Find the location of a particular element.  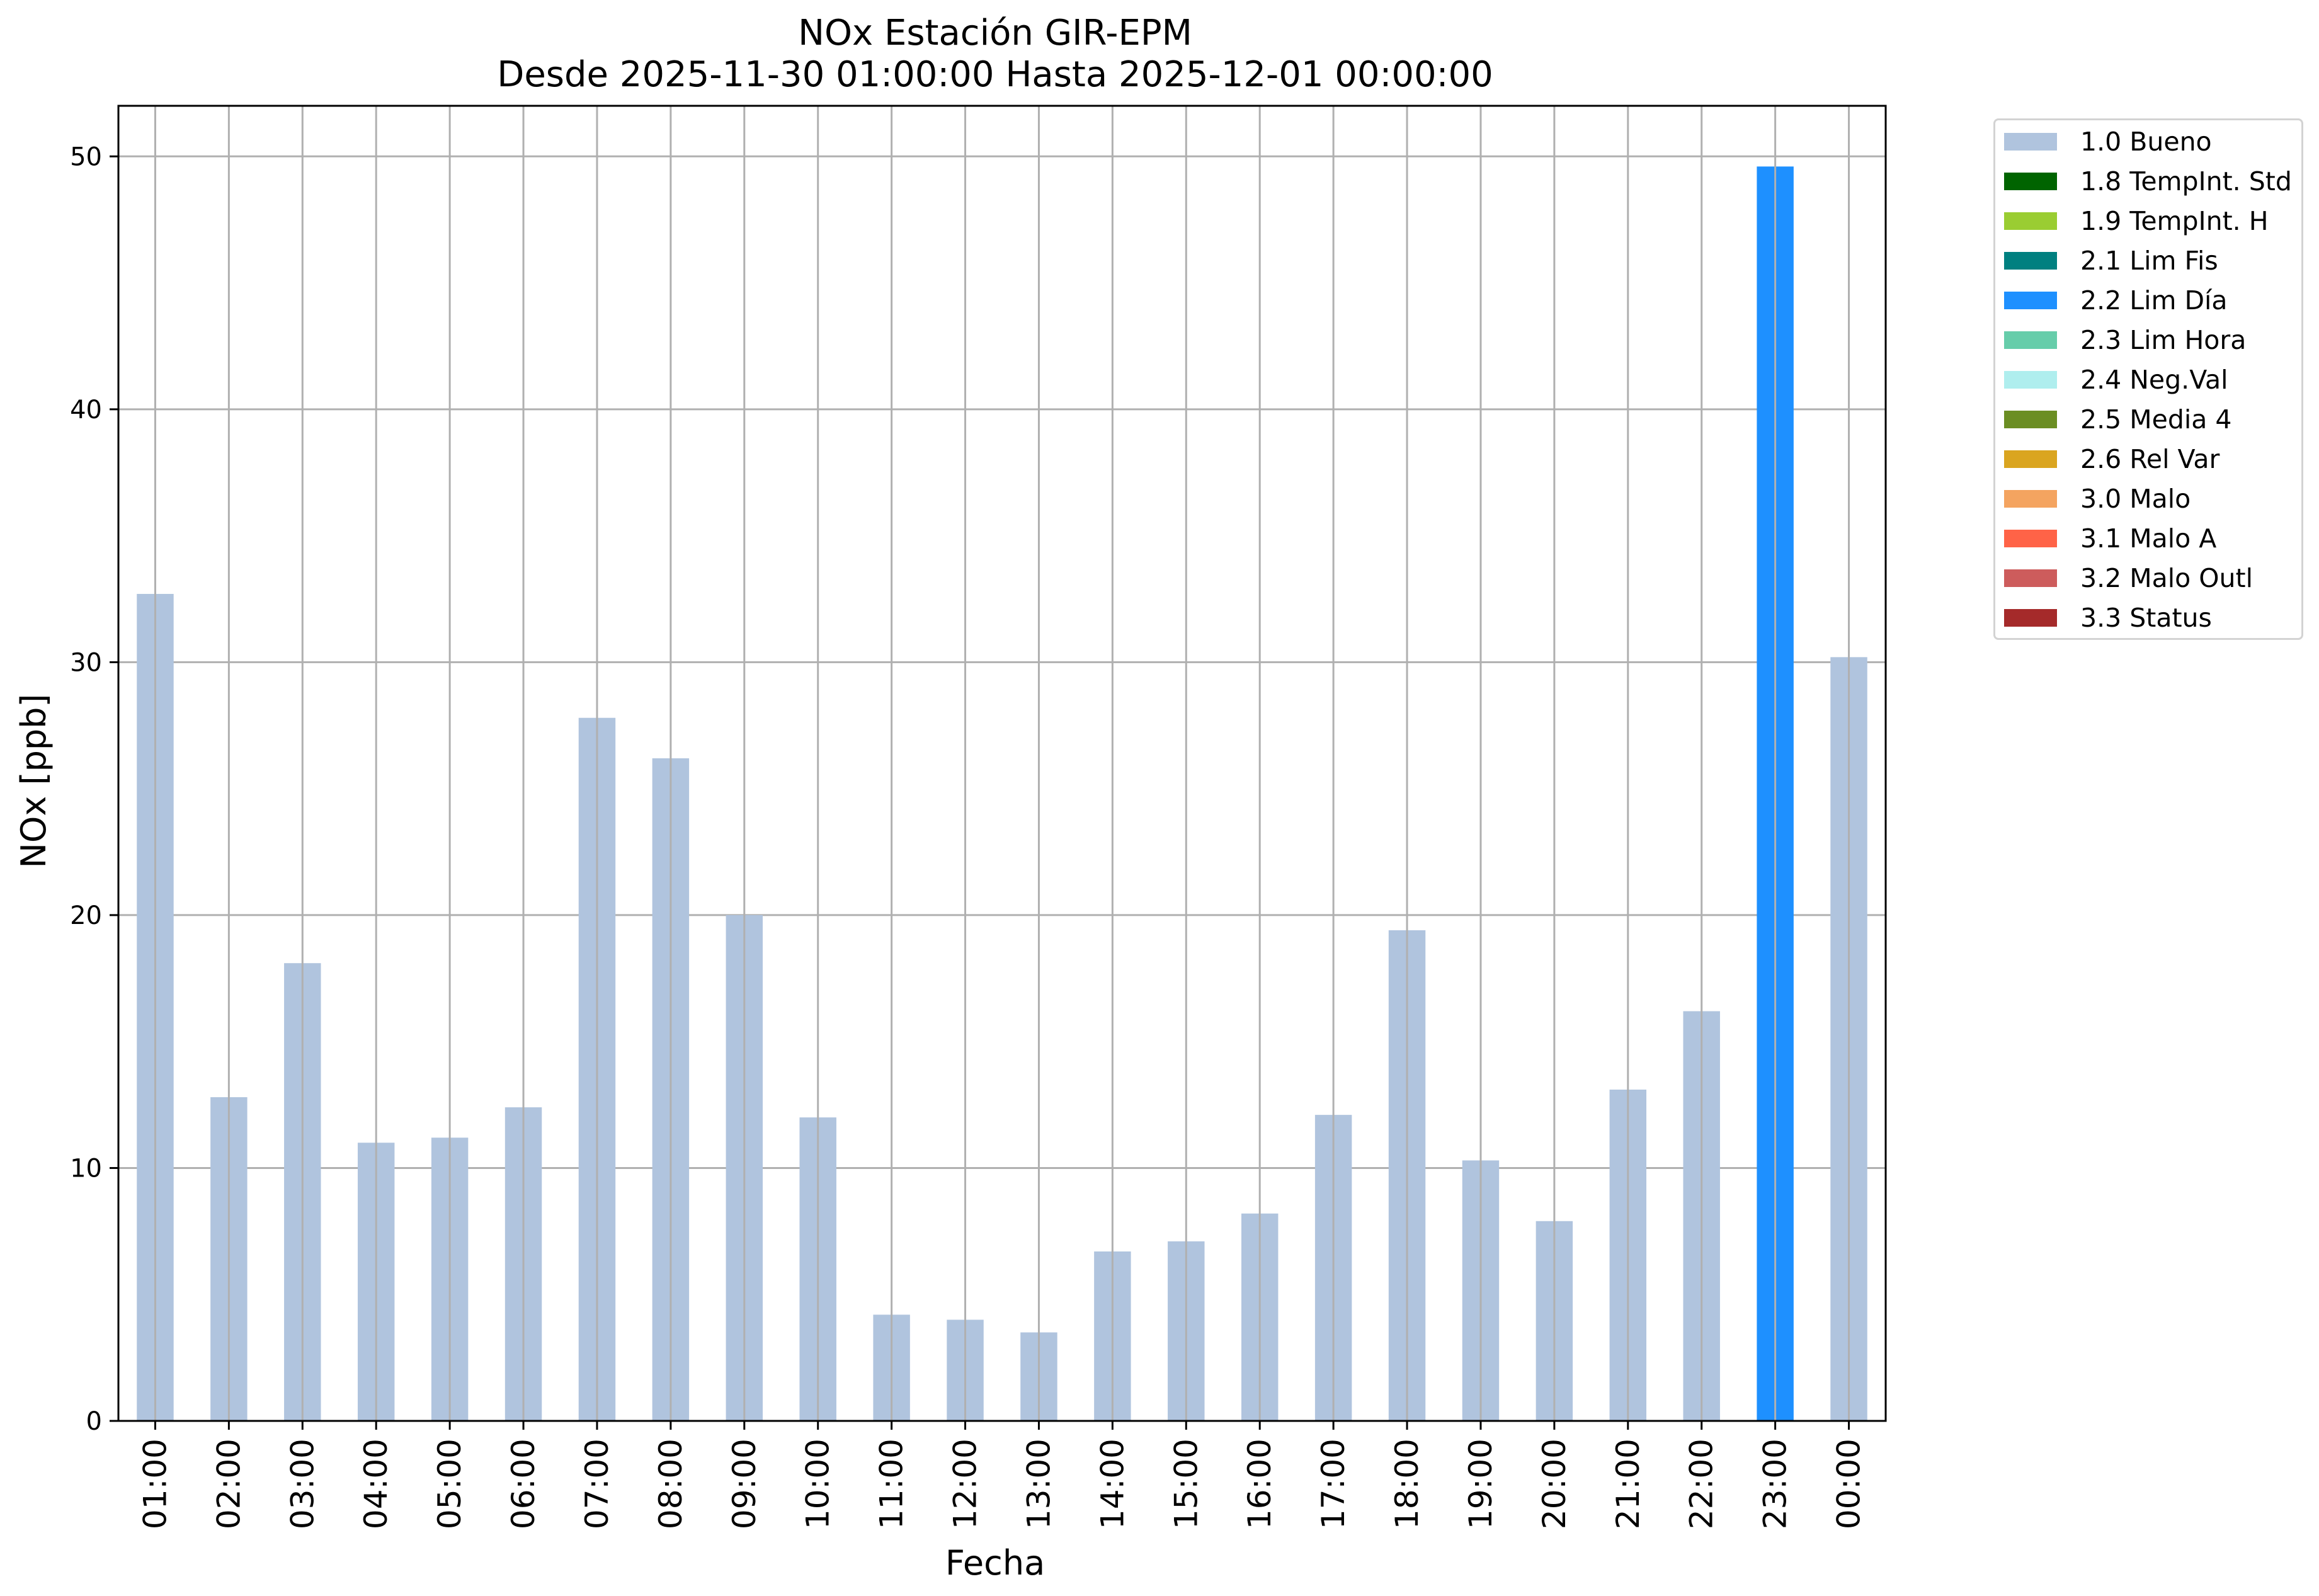

y-tick-label: 0 is located at coordinates (94, 1421).